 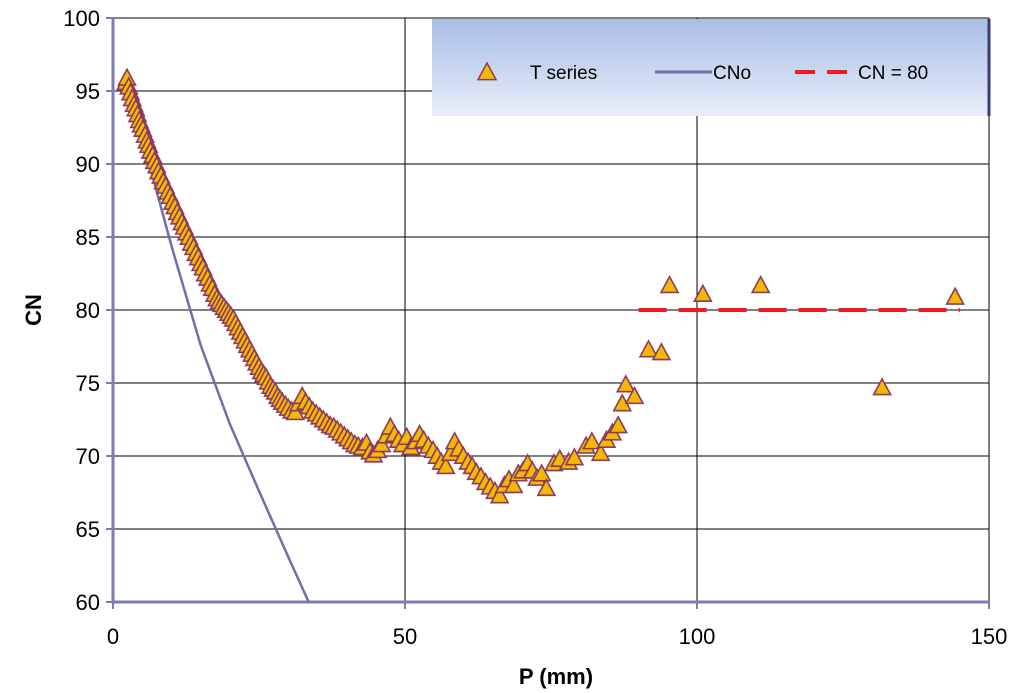 I want to click on y-tick-label: 90, so click(x=88, y=164).